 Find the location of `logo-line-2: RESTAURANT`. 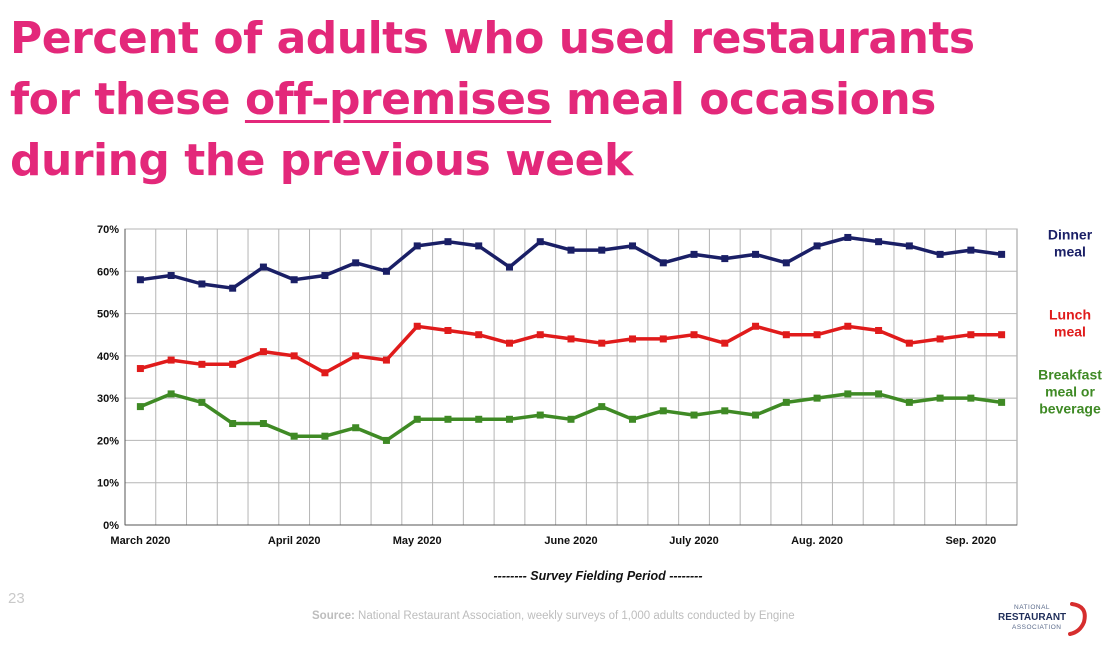

logo-line-2: RESTAURANT is located at coordinates (1032, 617).